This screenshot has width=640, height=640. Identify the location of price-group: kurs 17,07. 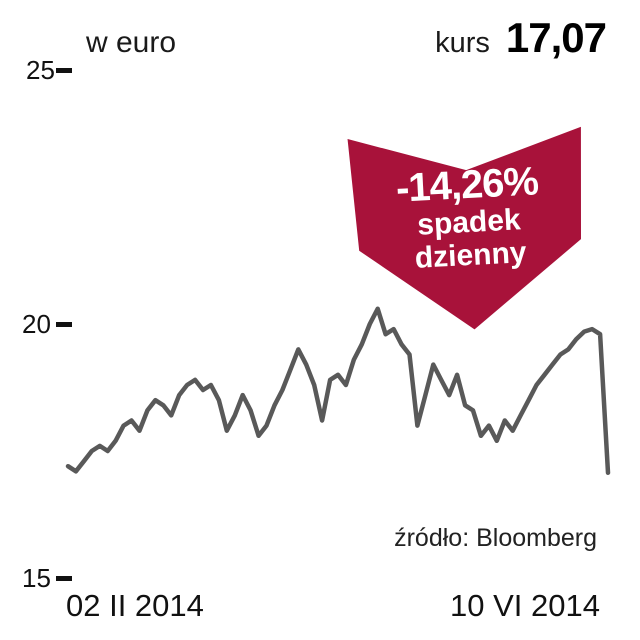
(521, 38).